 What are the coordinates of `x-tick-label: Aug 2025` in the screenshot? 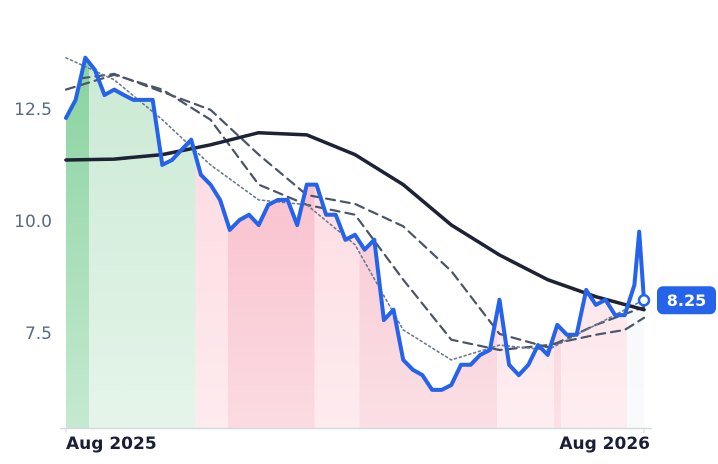 It's located at (111, 444).